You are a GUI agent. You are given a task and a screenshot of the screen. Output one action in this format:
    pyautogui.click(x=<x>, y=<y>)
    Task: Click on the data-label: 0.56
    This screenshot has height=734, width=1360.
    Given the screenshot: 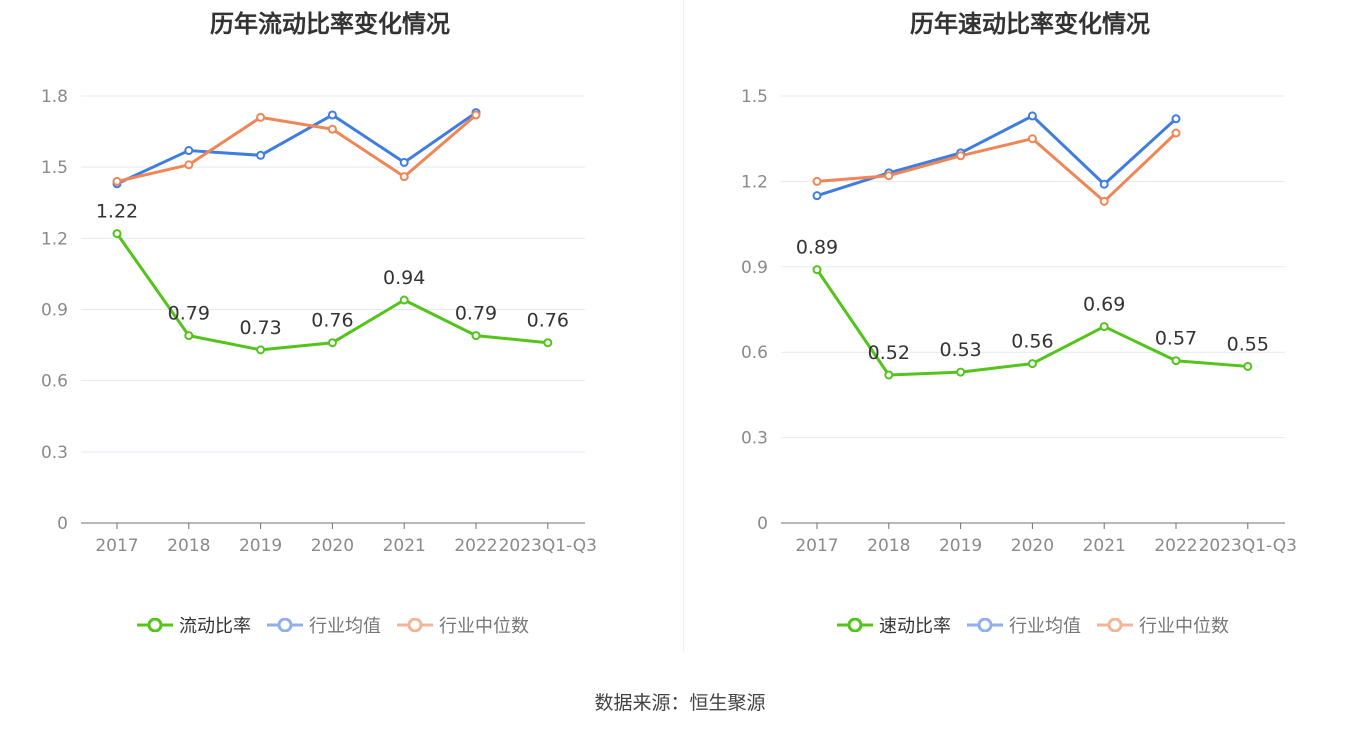 What is the action you would take?
    pyautogui.click(x=1032, y=342)
    